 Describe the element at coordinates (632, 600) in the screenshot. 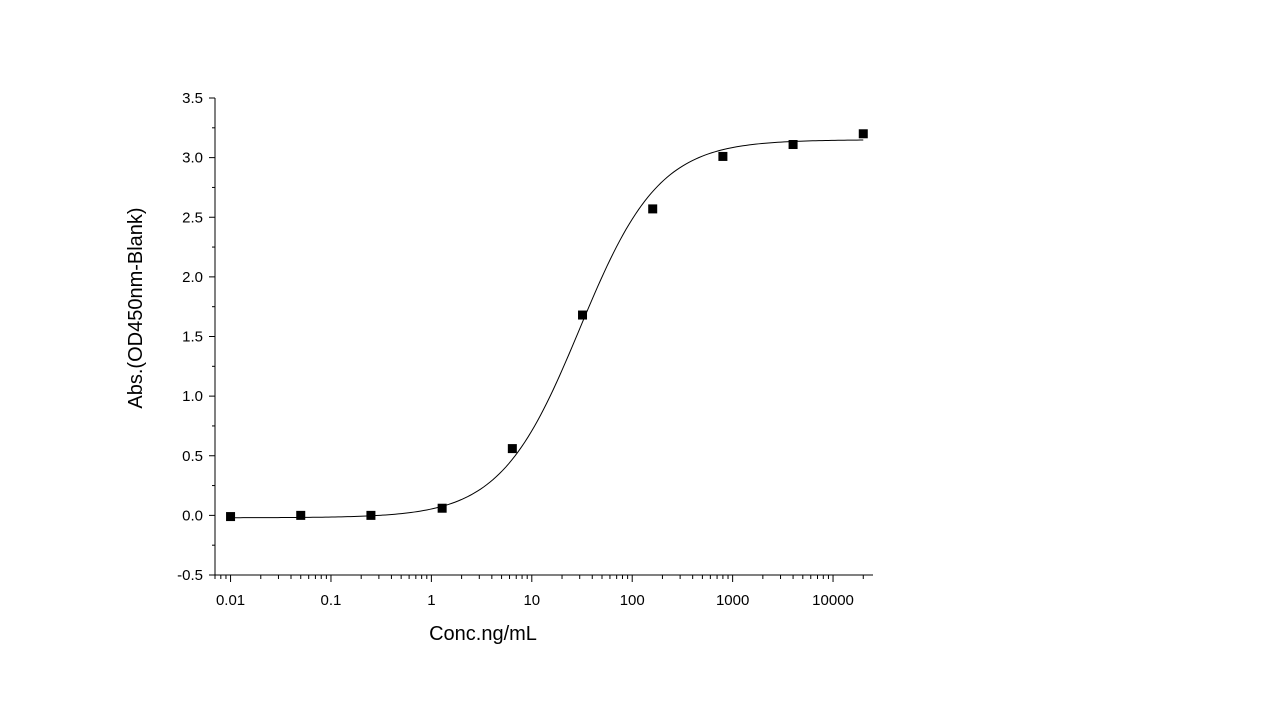

I see `x-tick-label: 100` at that location.